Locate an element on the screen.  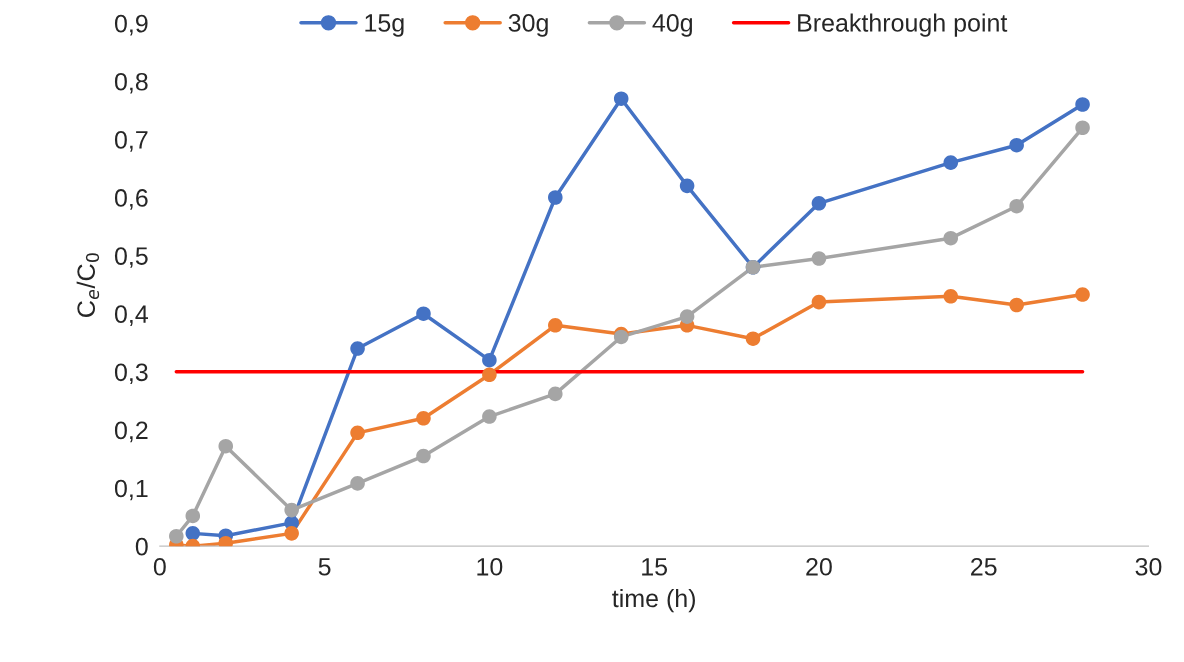
legend-label: 15g is located at coordinates (384, 25).